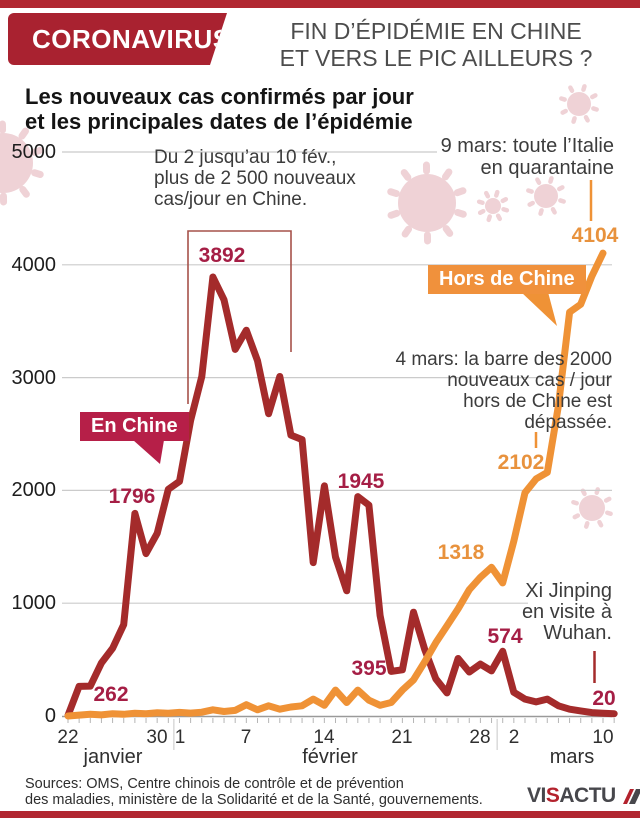 The image size is (640, 818). What do you see at coordinates (222, 255) in the screenshot?
I see `value-label-3892: 3892` at bounding box center [222, 255].